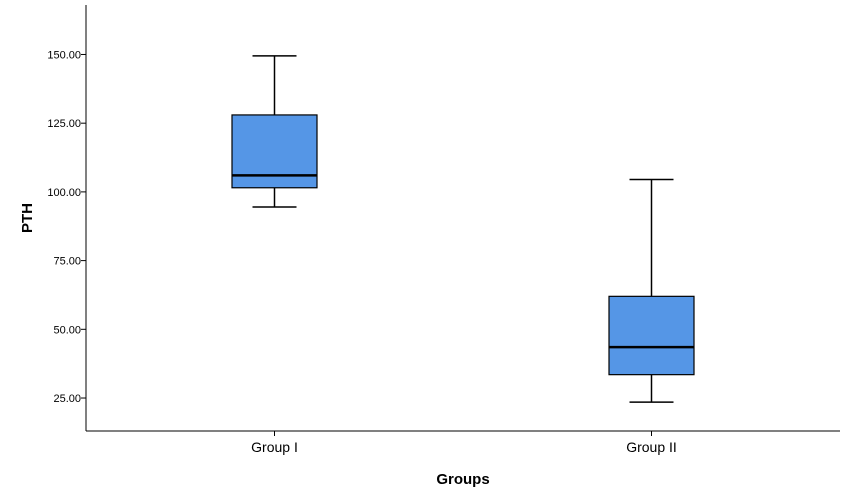 The height and width of the screenshot is (501, 851). What do you see at coordinates (274, 447) in the screenshot?
I see `x-tick-label: Group I` at bounding box center [274, 447].